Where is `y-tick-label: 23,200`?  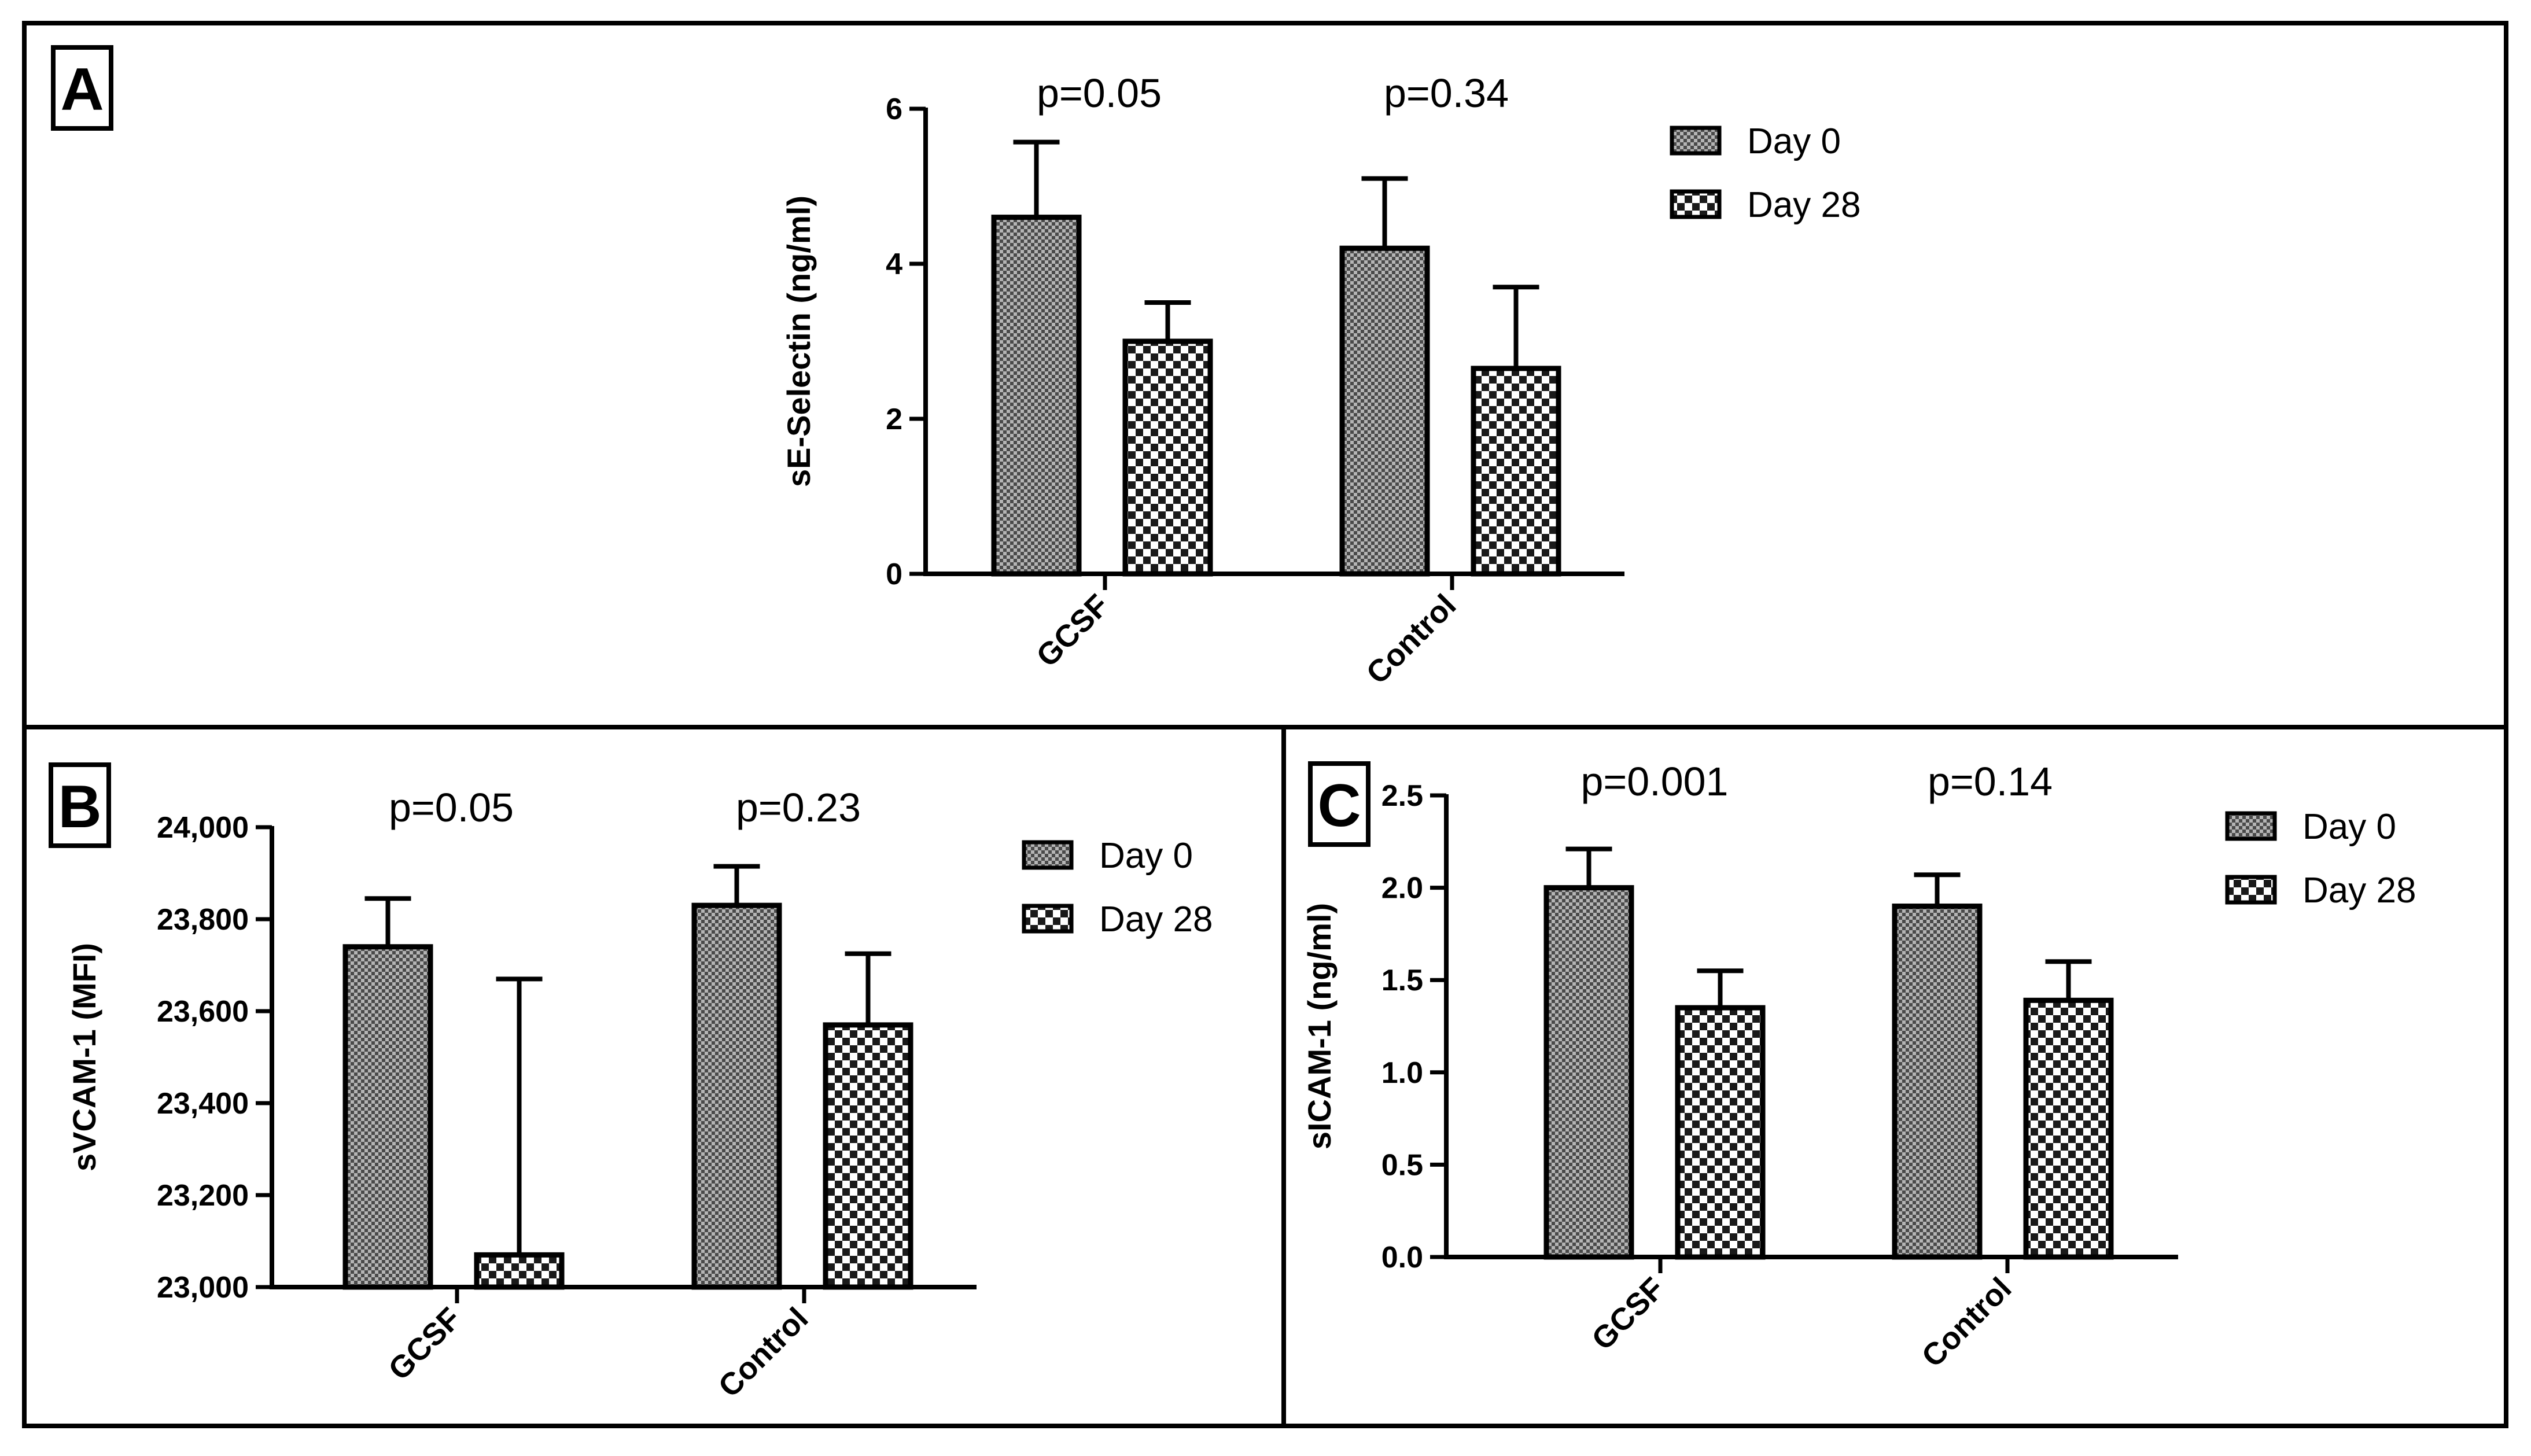
y-tick-label: 23,200 is located at coordinates (203, 1196).